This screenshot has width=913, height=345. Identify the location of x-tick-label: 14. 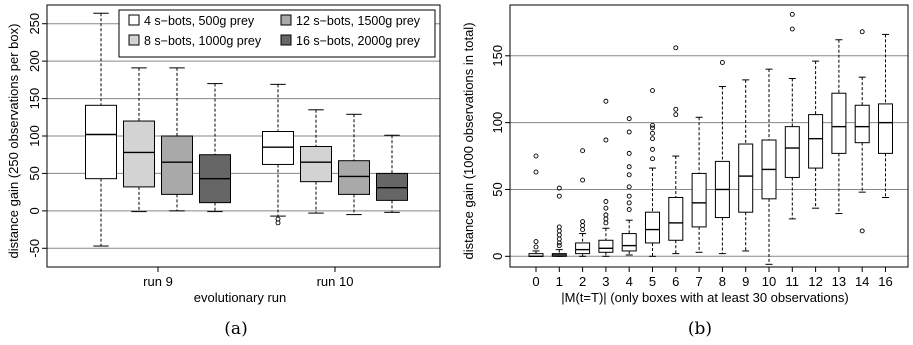
(862, 281).